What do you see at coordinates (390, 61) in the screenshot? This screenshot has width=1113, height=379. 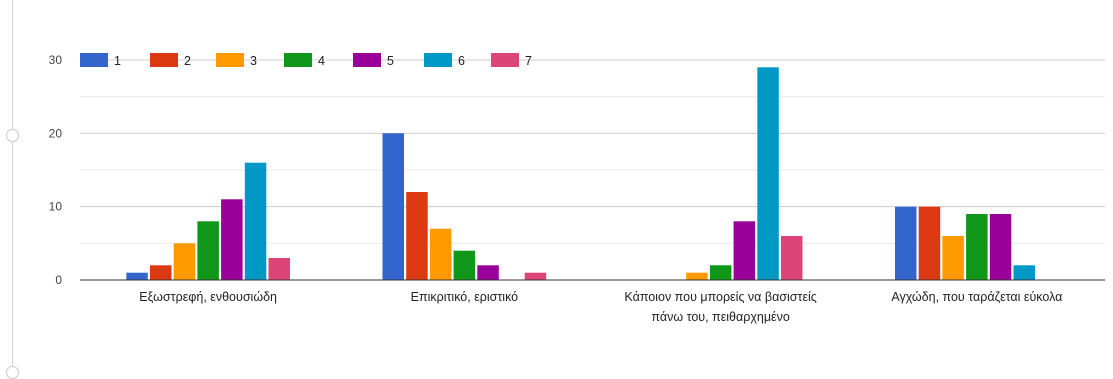 I see `legend-label: 5` at bounding box center [390, 61].